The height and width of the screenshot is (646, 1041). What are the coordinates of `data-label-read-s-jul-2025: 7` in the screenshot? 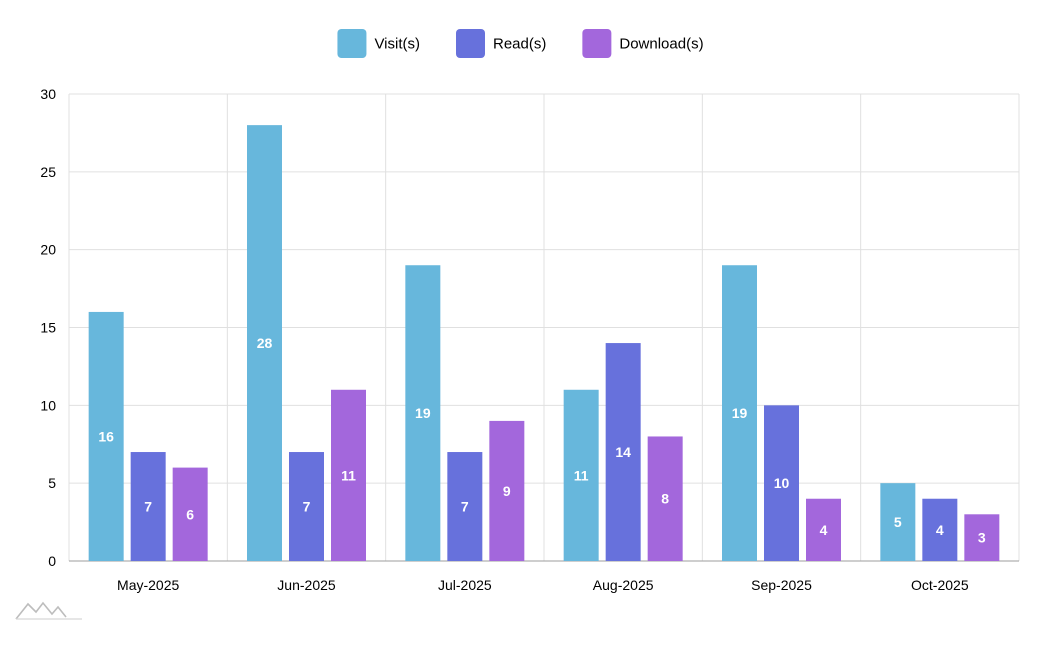 It's located at (465, 507).